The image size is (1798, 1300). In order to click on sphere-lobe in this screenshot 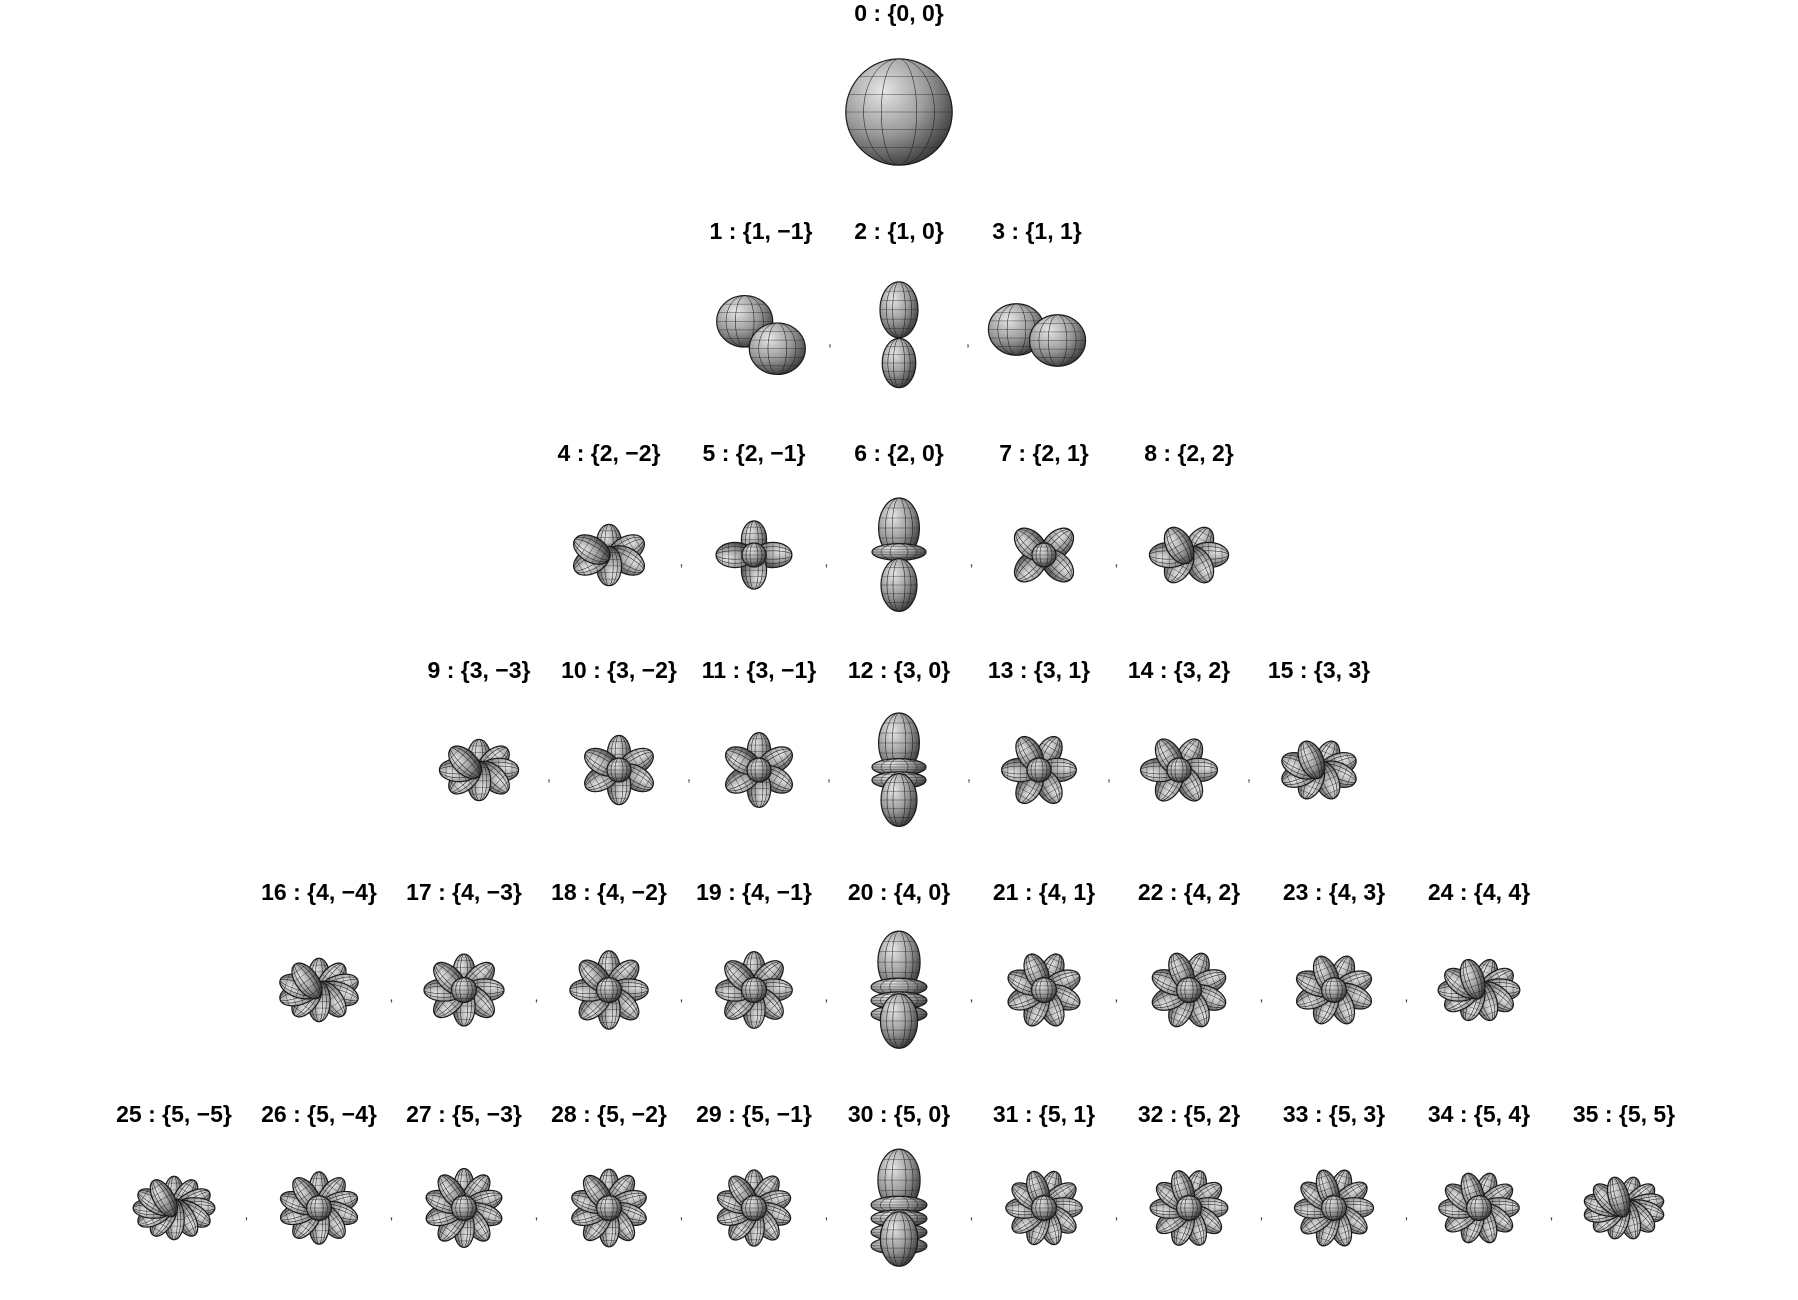, I will do `click(899, 112)`.